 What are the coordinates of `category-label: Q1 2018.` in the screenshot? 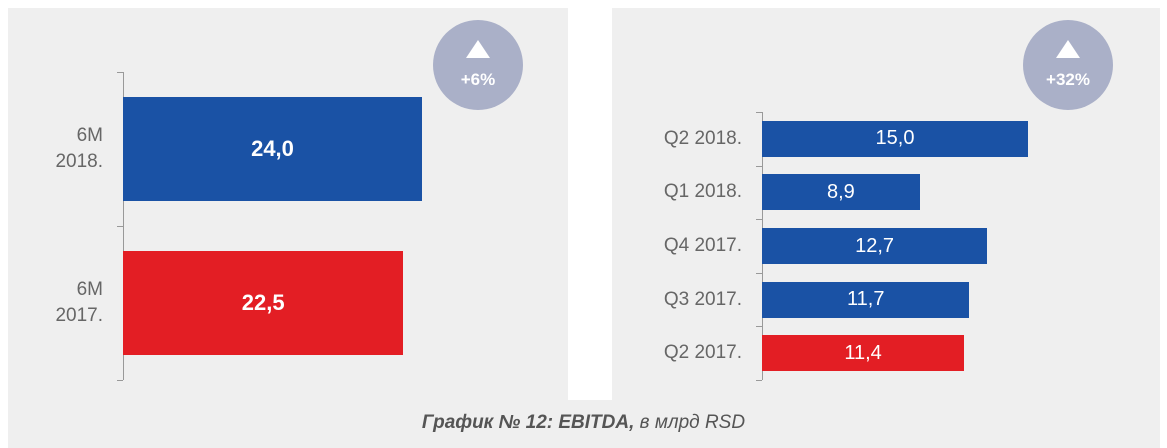 It's located at (702, 192).